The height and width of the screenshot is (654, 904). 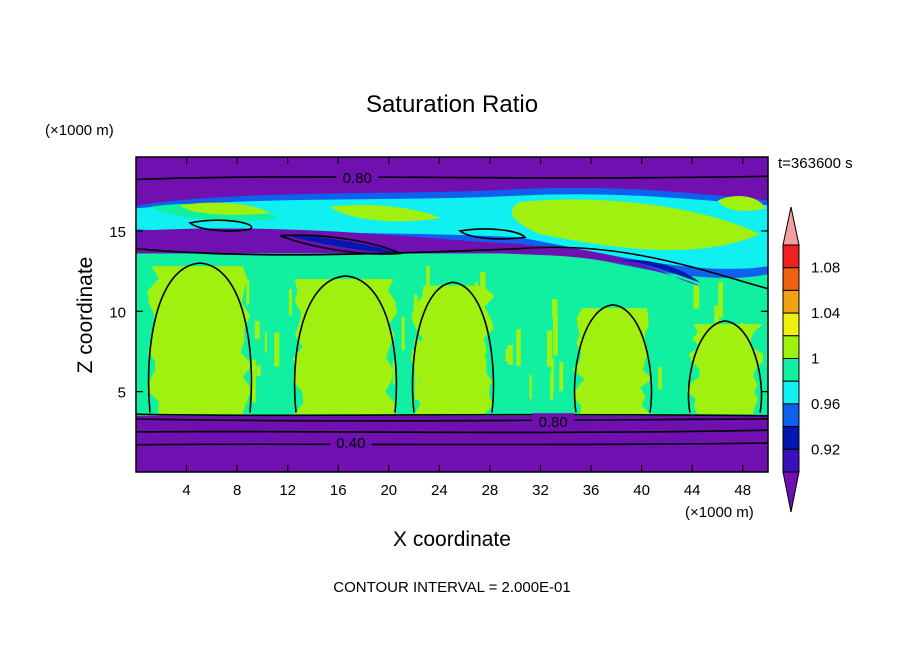 What do you see at coordinates (452, 420) in the screenshot?
I see `contour-line-0-80-low` at bounding box center [452, 420].